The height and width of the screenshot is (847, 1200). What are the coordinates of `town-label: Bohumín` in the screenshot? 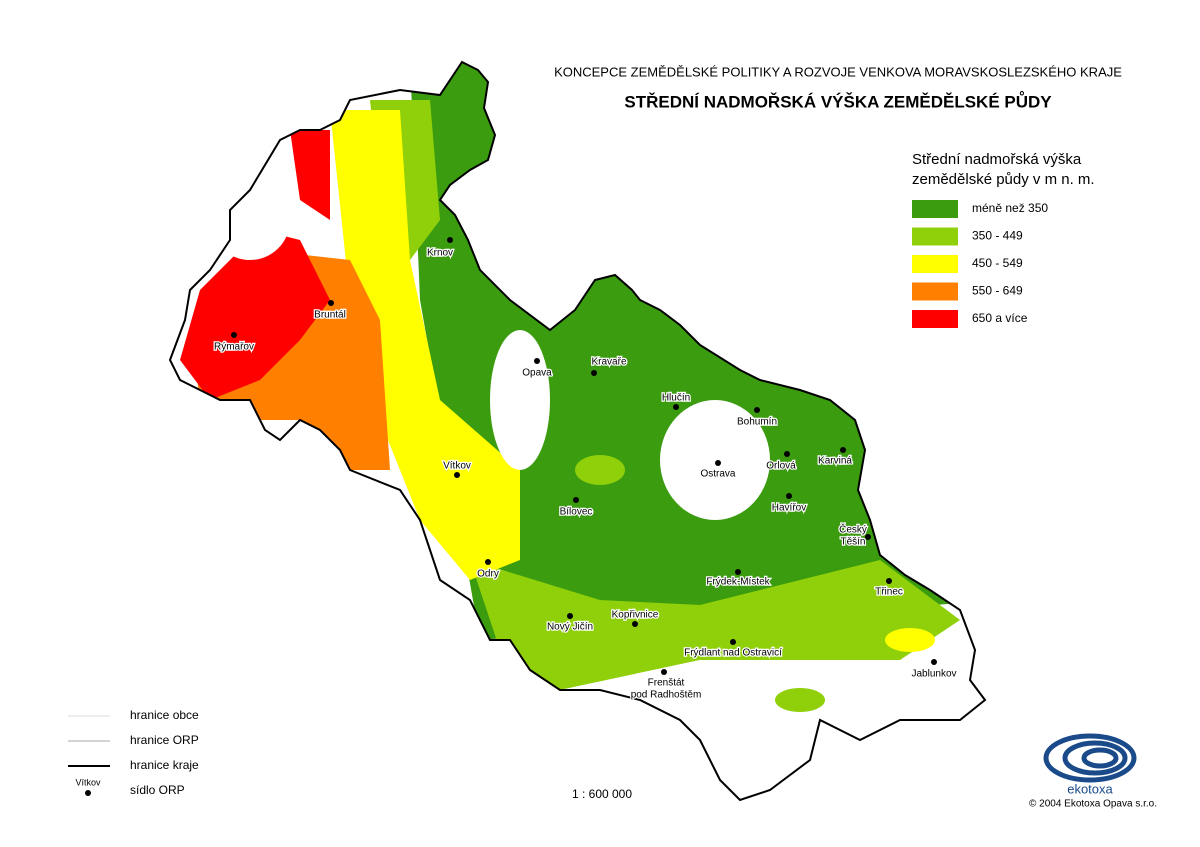 It's located at (757, 422).